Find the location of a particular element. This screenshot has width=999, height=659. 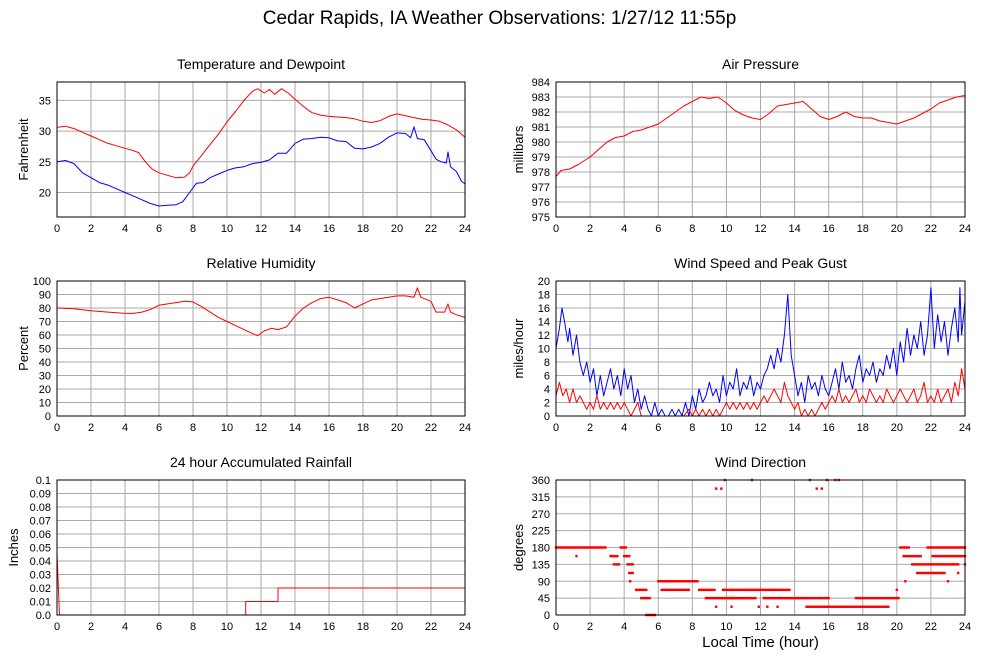

y-tick-label: 70 is located at coordinates (45, 323).